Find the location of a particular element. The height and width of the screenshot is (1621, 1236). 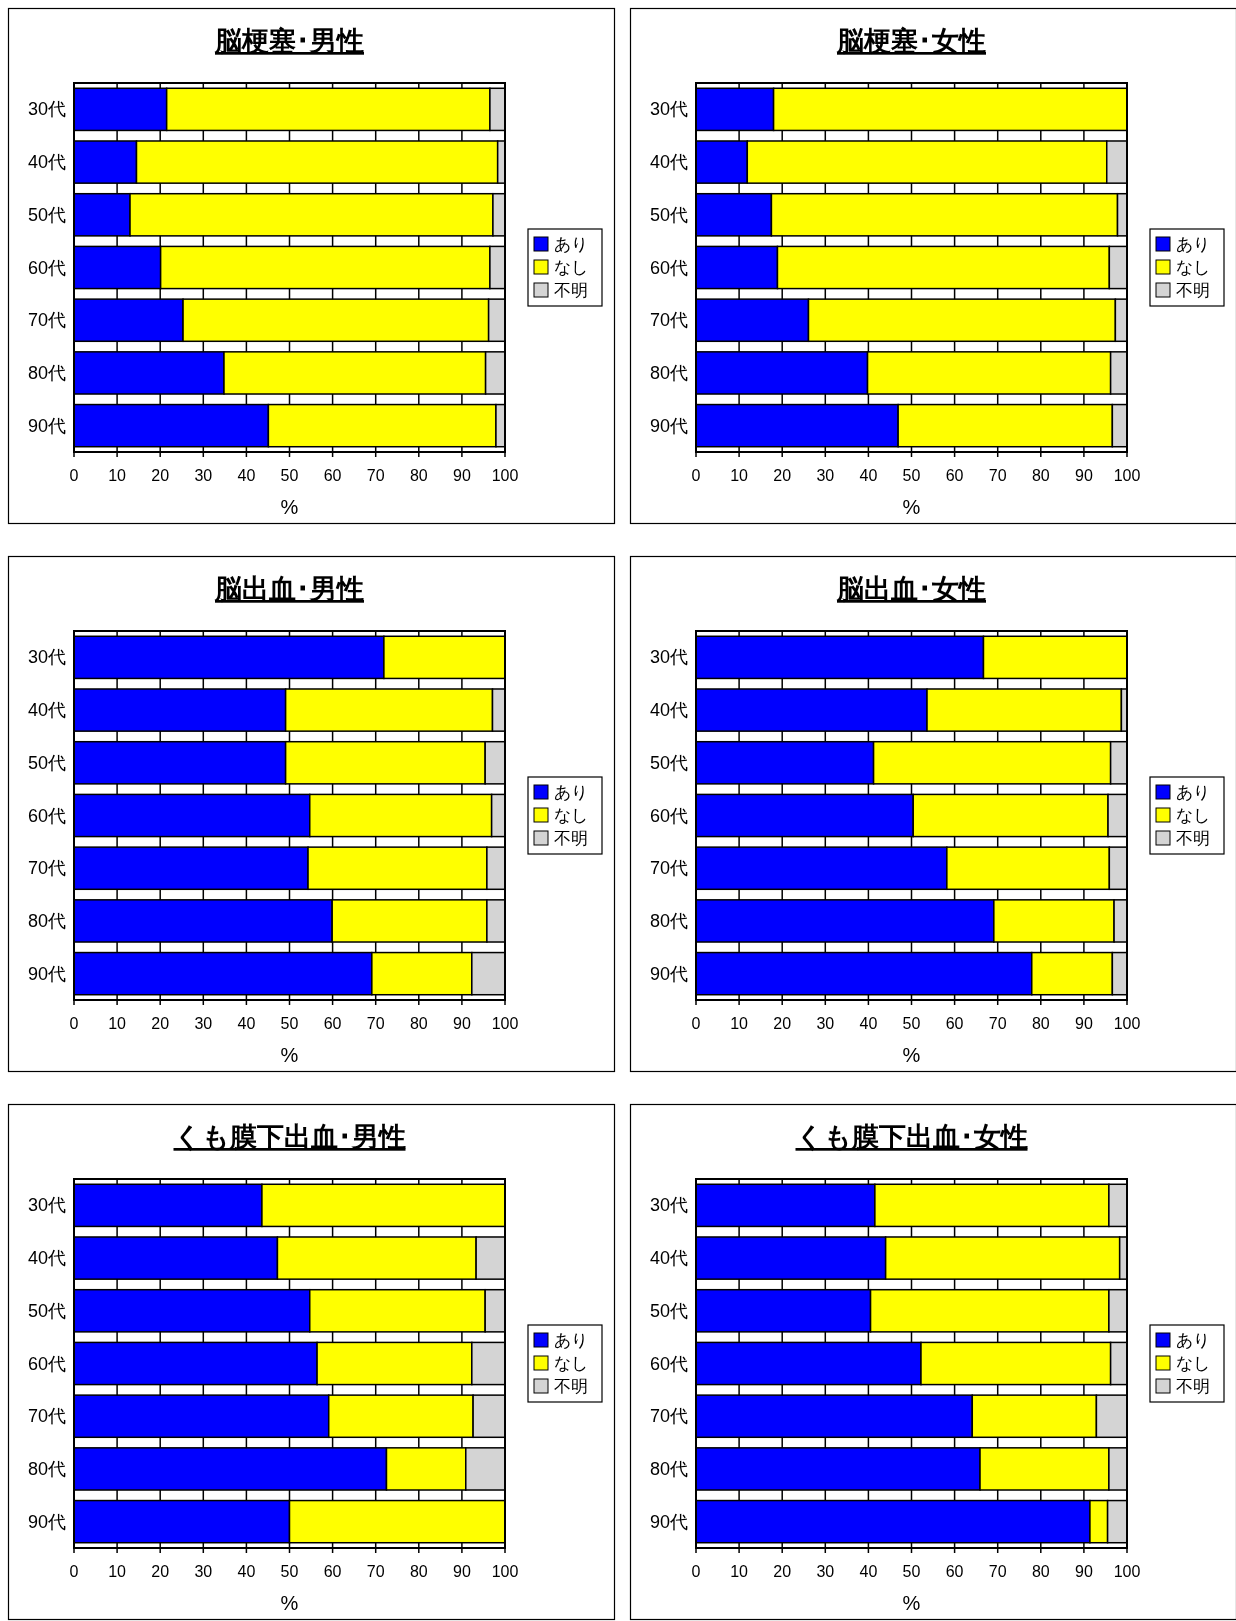

title: 脳出血･女性 is located at coordinates (911, 589).